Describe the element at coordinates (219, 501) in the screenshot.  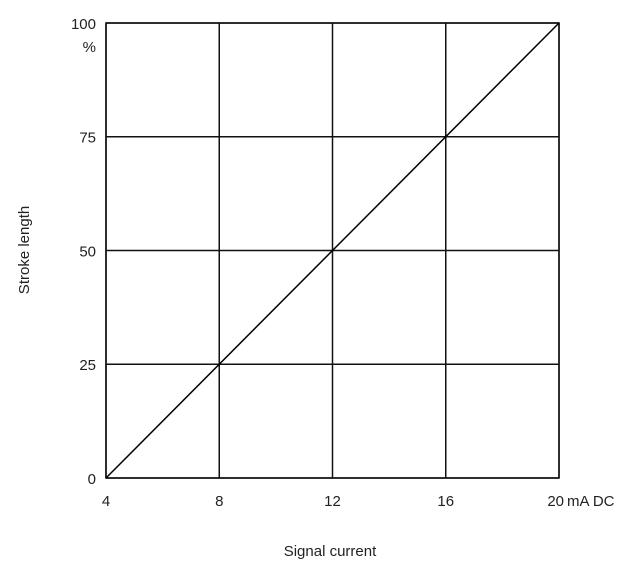
I see `x-tick-label: 8` at that location.